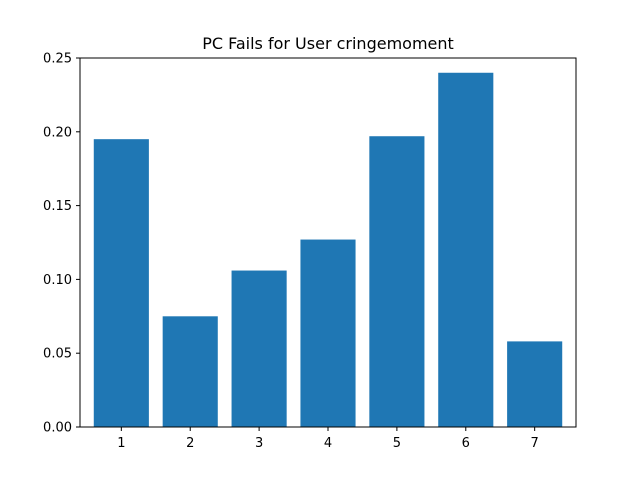 Image resolution: width=640 pixels, height=480 pixels. Describe the element at coordinates (57, 354) in the screenshot. I see `y-tick-label-0.05: 0.05` at that location.